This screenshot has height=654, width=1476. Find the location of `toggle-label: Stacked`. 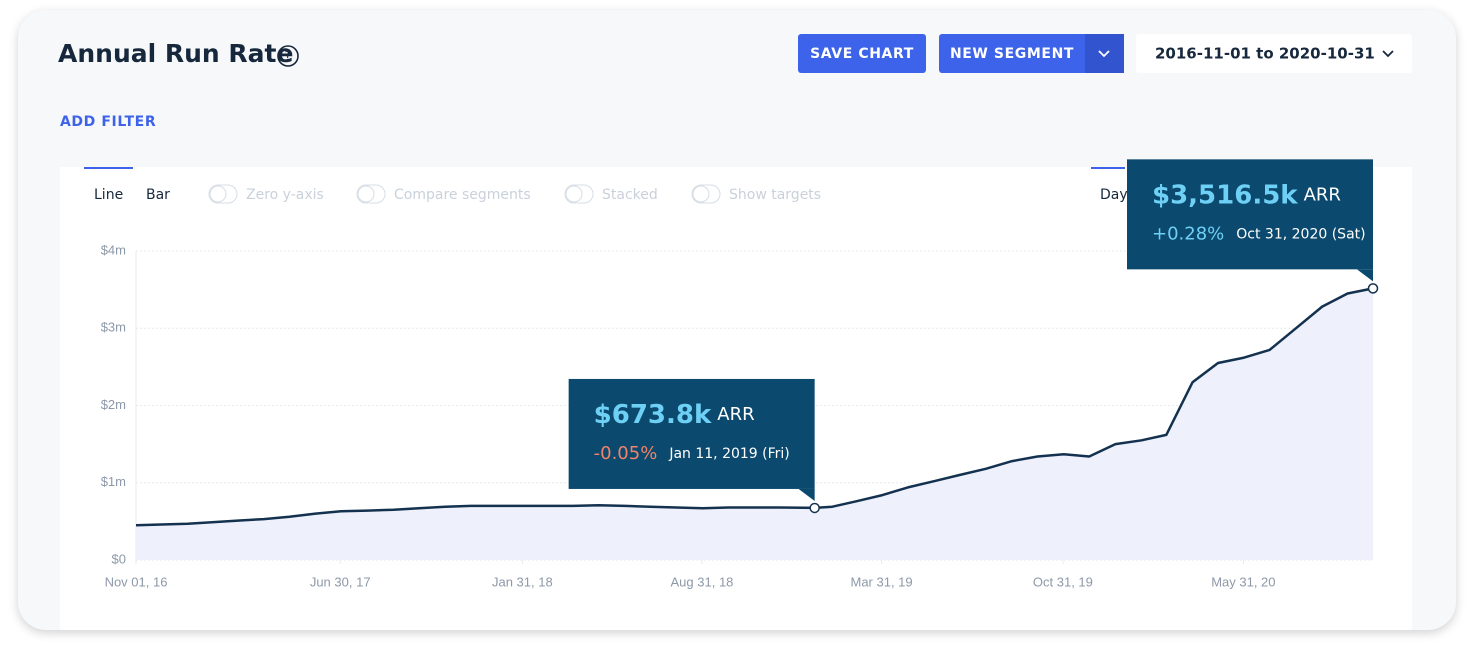

toggle-label: Stacked is located at coordinates (630, 195).